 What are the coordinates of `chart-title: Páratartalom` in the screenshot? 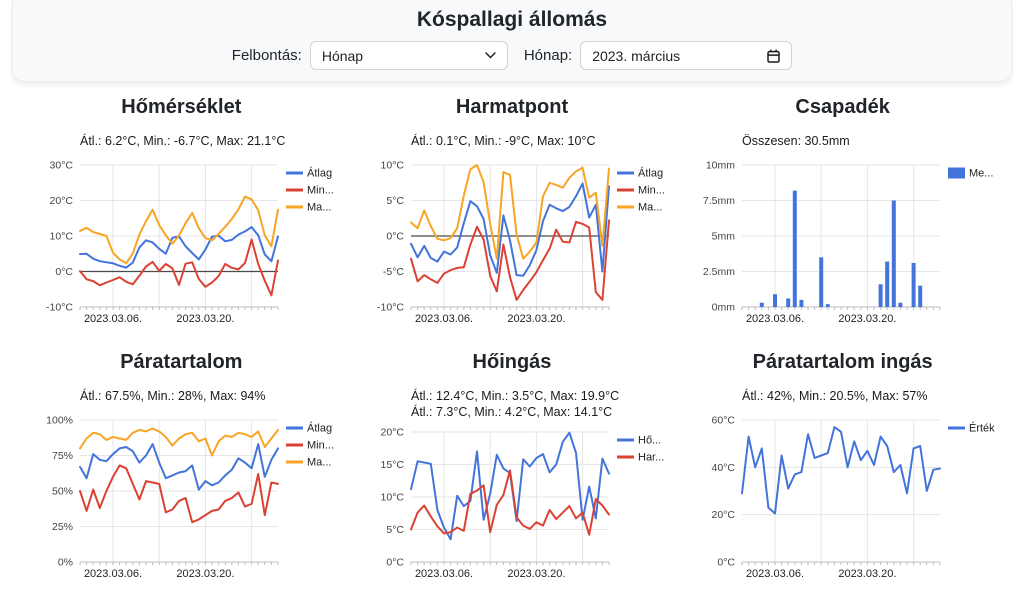 It's located at (181, 362).